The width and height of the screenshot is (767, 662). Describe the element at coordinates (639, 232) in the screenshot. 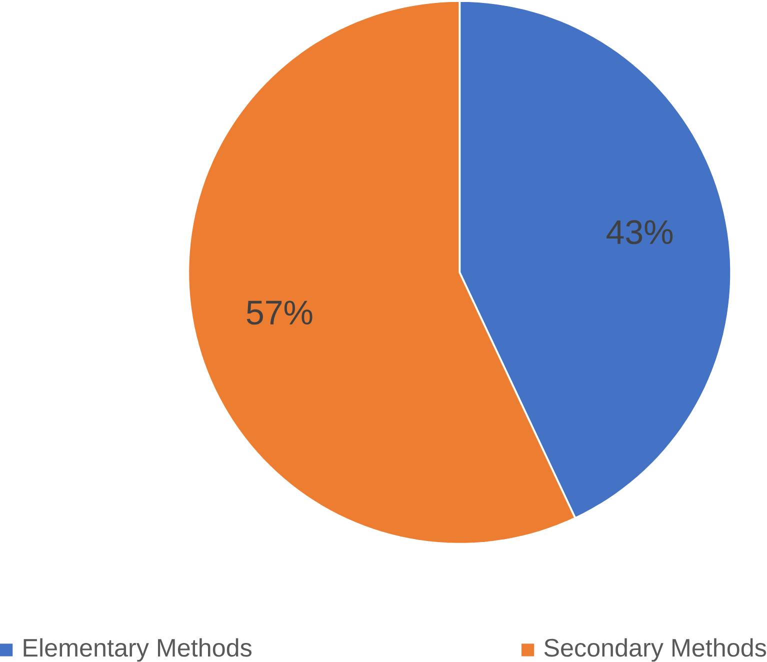

I see `data-label: 43%` at that location.